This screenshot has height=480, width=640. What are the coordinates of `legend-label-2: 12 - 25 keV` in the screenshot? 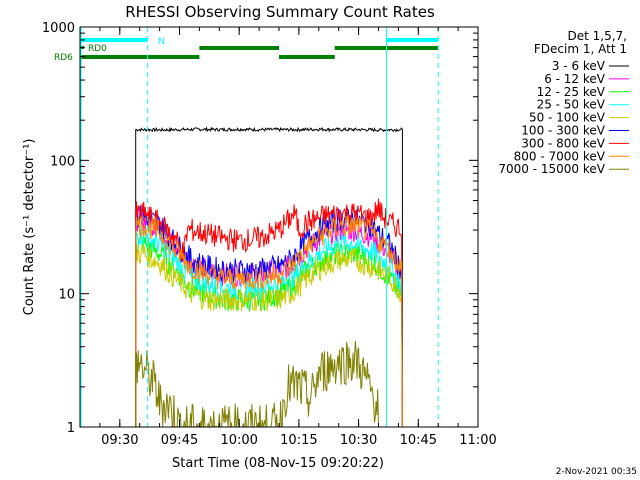 It's located at (571, 92).